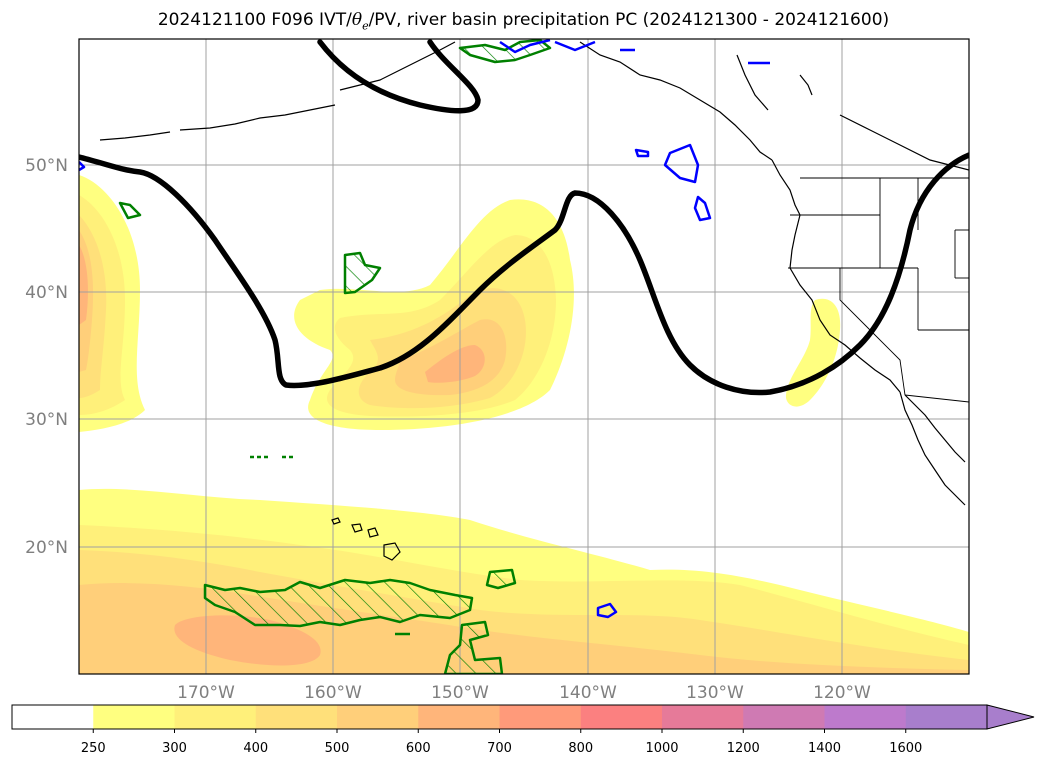  Describe the element at coordinates (499, 748) in the screenshot. I see `colorbar-tick-label: 700` at that location.